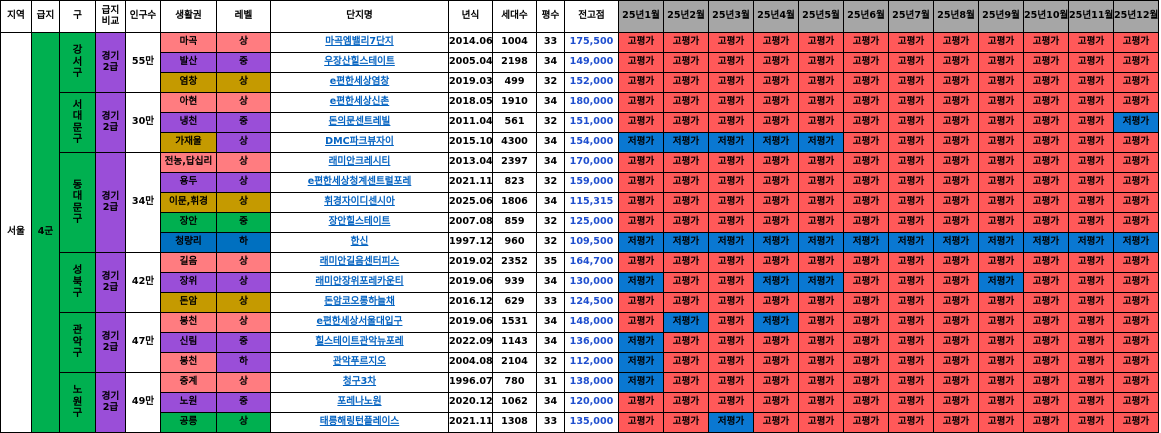 Image resolution: width=1161 pixels, height=433 pixels. Describe the element at coordinates (470, 242) in the screenshot. I see `built-year-cell: 1997.12` at that location.